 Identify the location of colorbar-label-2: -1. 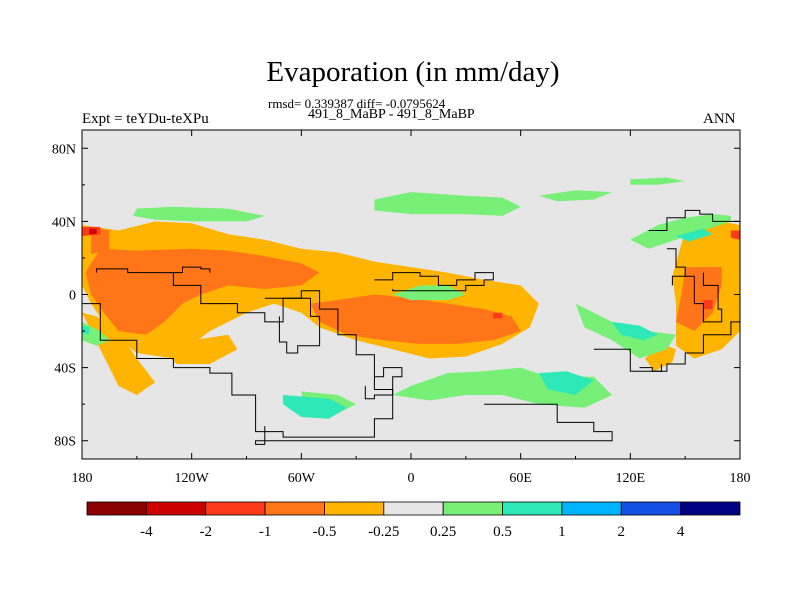
(265, 532).